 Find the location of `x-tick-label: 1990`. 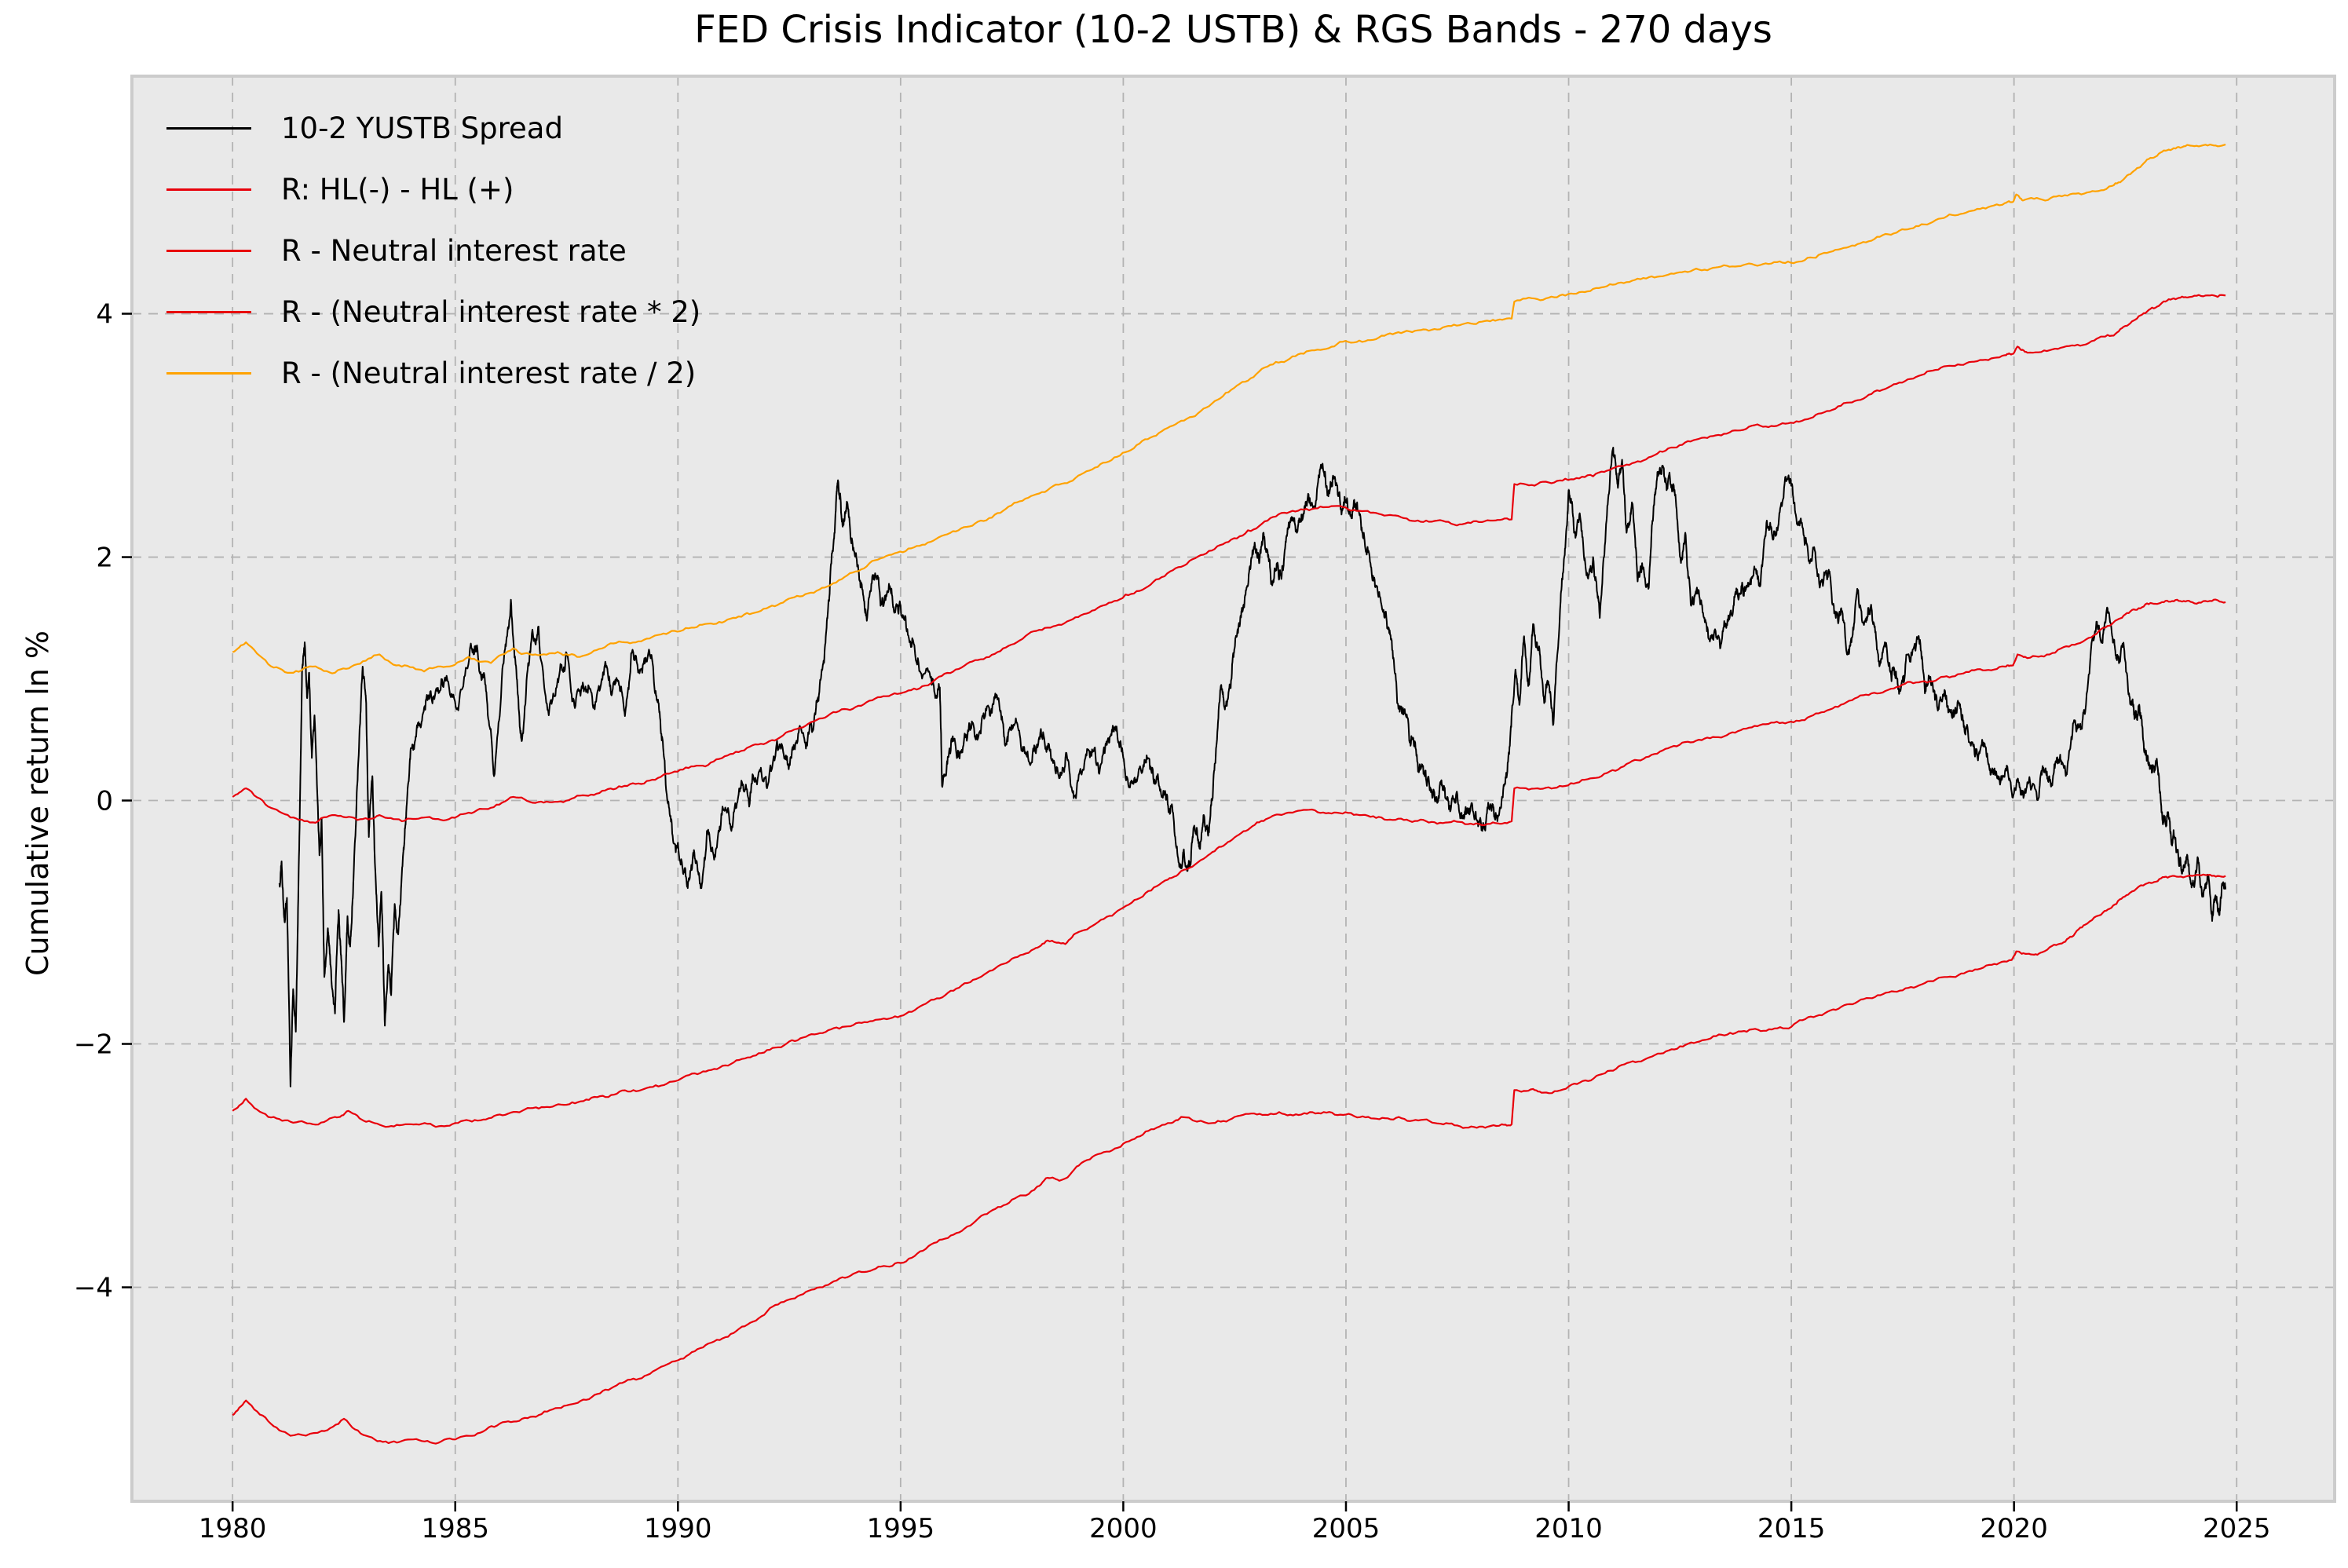

x-tick-label: 1990 is located at coordinates (678, 1528).